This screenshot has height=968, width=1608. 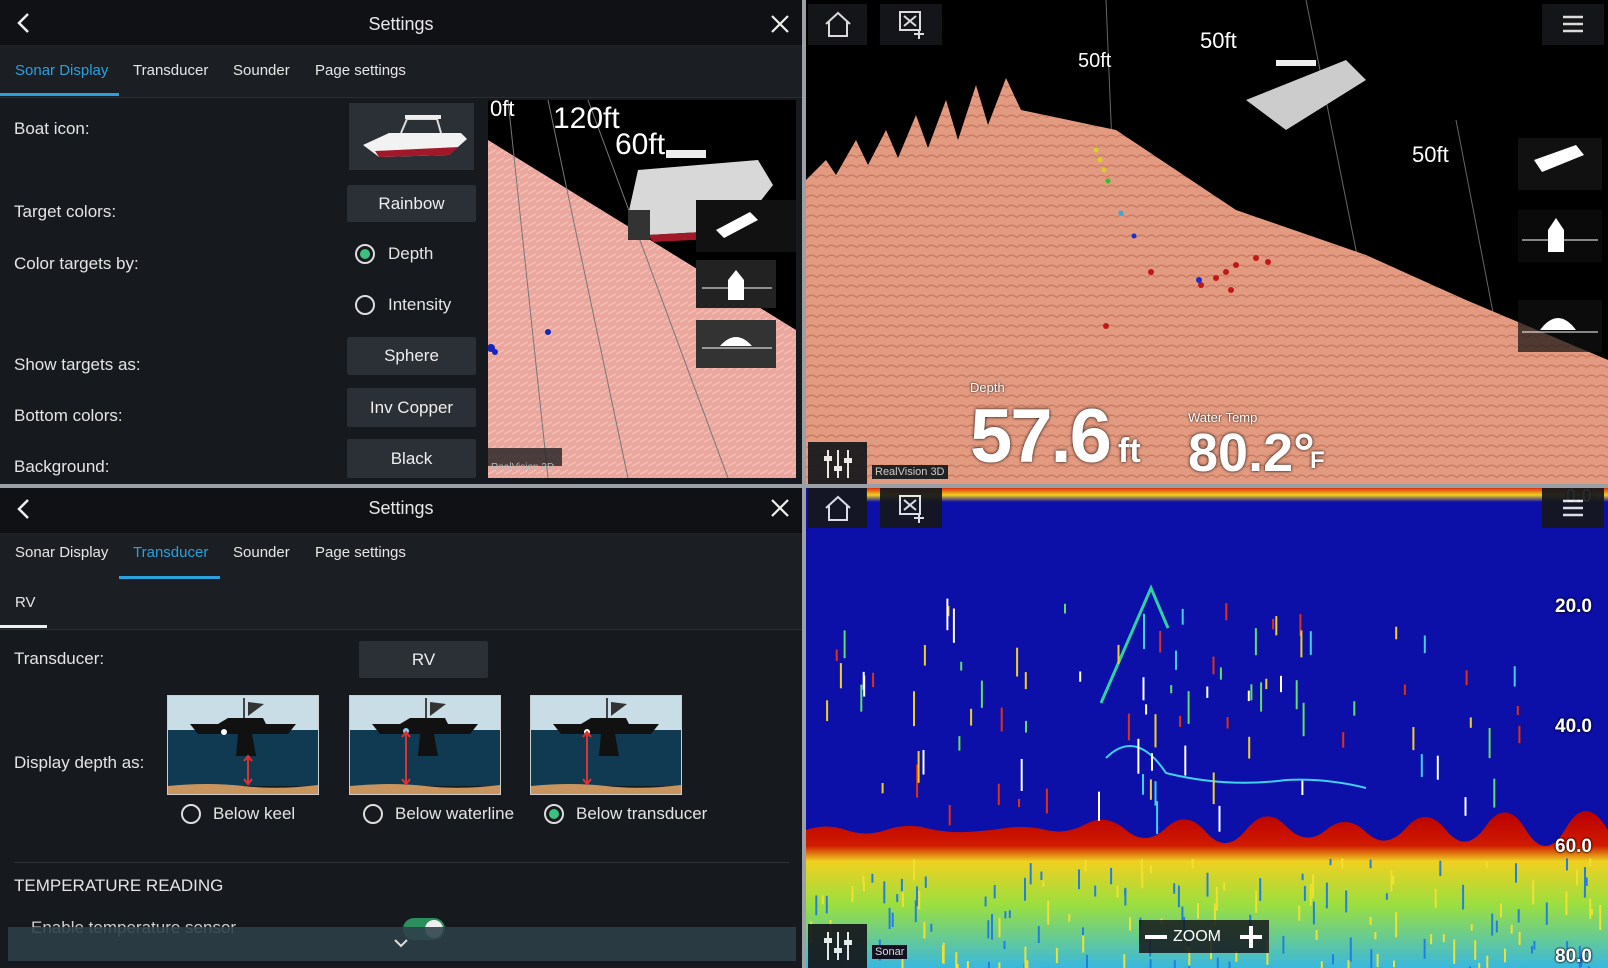 I want to click on radio-label: Intensity, so click(x=420, y=304).